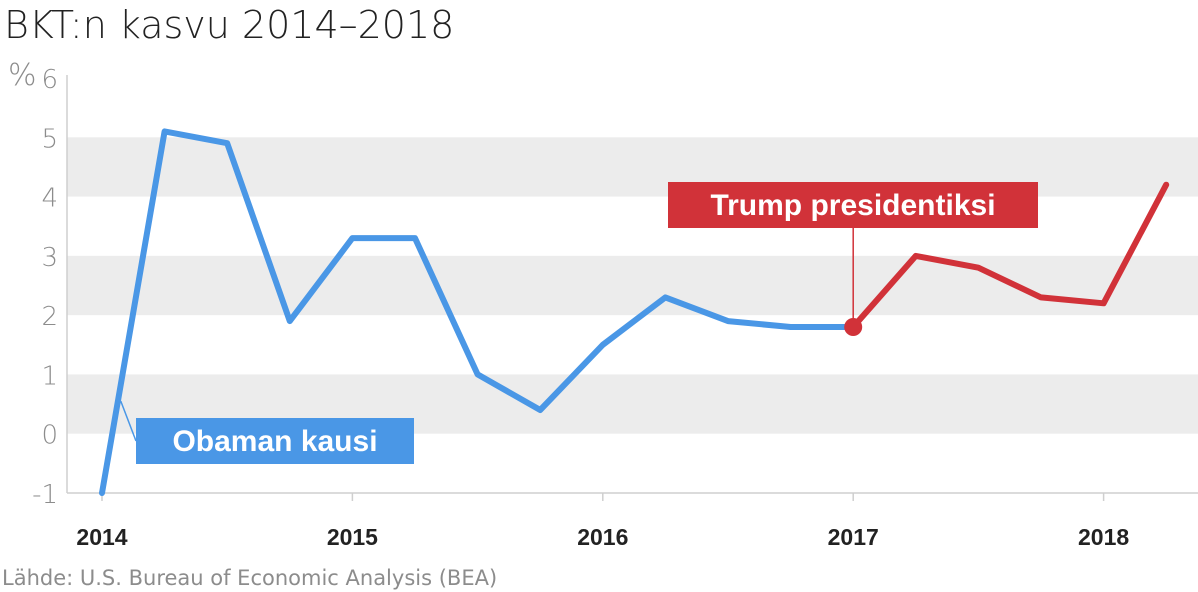 The width and height of the screenshot is (1198, 592). What do you see at coordinates (49, 199) in the screenshot?
I see `y-tick-label: 4` at bounding box center [49, 199].